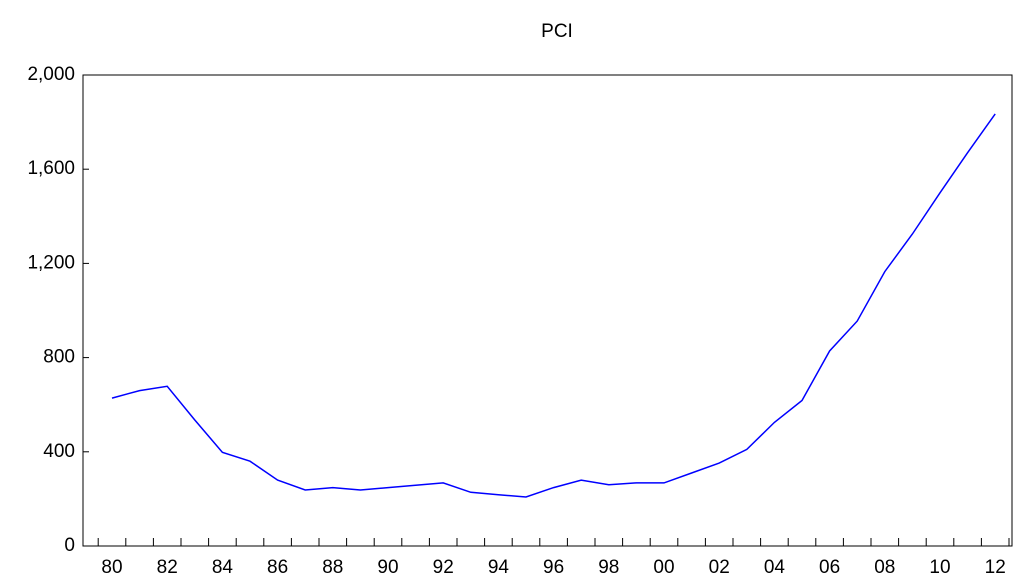  What do you see at coordinates (51, 74) in the screenshot?
I see `y-tick-label: 2,000` at bounding box center [51, 74].